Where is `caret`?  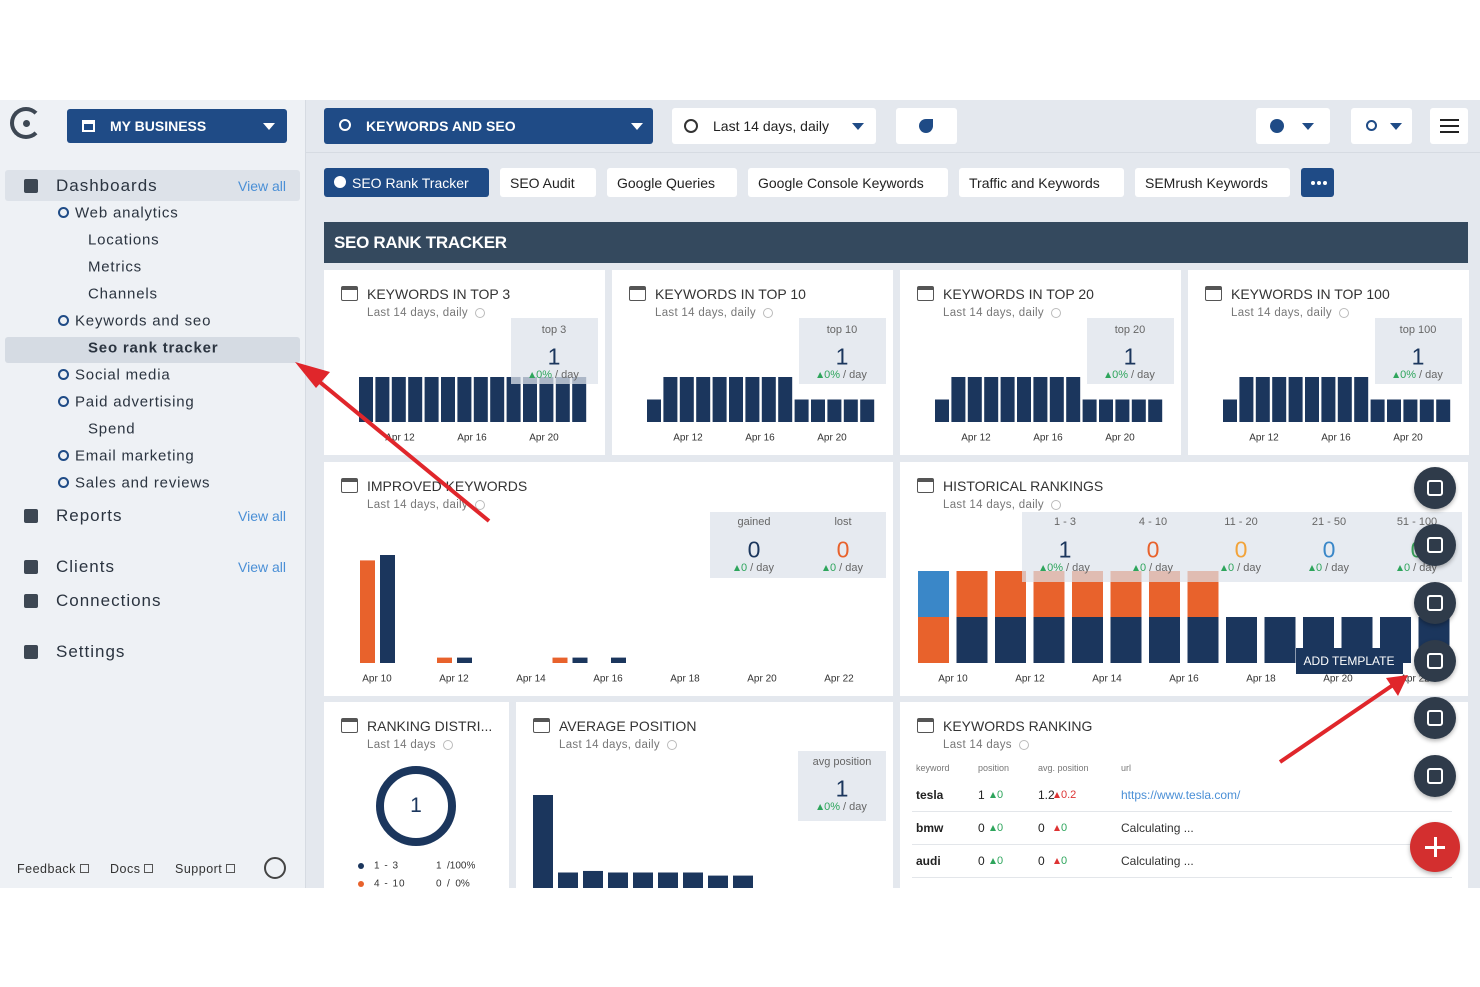
caret is located at coordinates (269, 126).